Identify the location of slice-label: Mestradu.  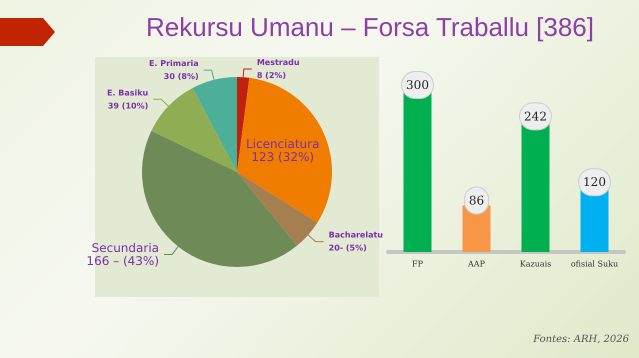
(278, 62).